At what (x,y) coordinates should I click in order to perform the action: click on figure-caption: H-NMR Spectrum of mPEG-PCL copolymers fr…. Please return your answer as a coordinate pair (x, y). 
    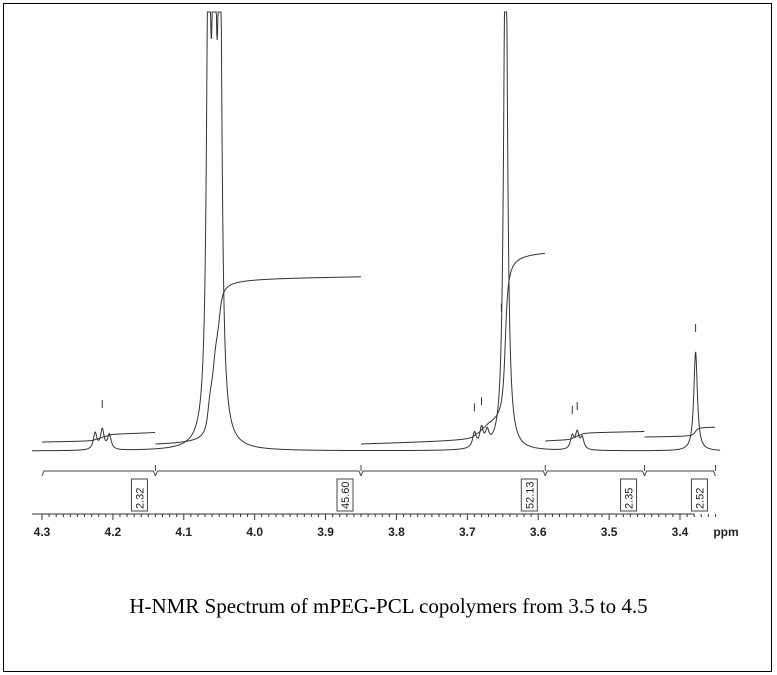
    Looking at the image, I should click on (388, 606).